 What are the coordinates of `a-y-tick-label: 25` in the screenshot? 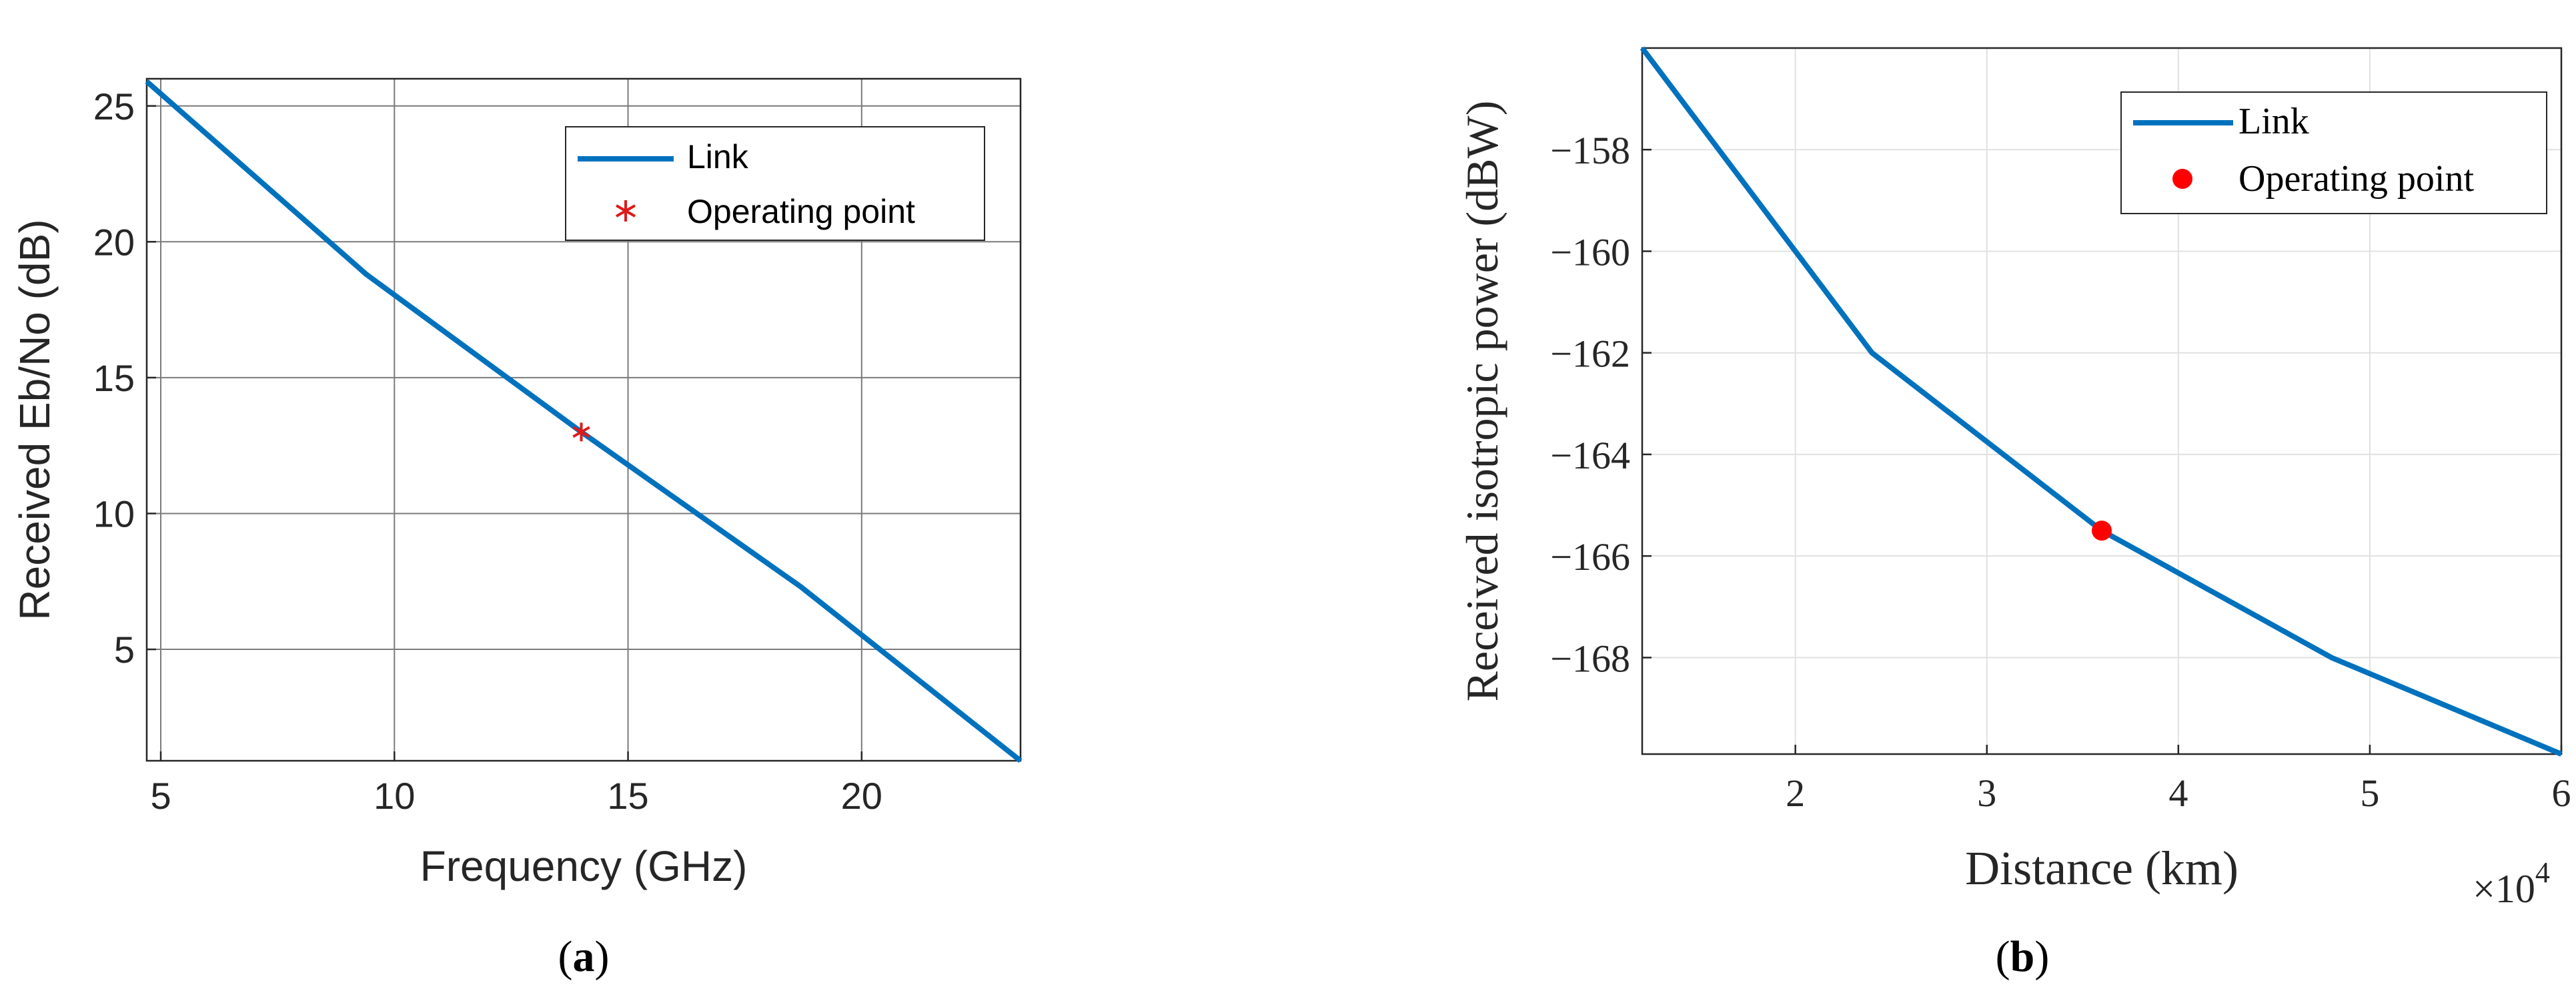 It's located at (114, 106).